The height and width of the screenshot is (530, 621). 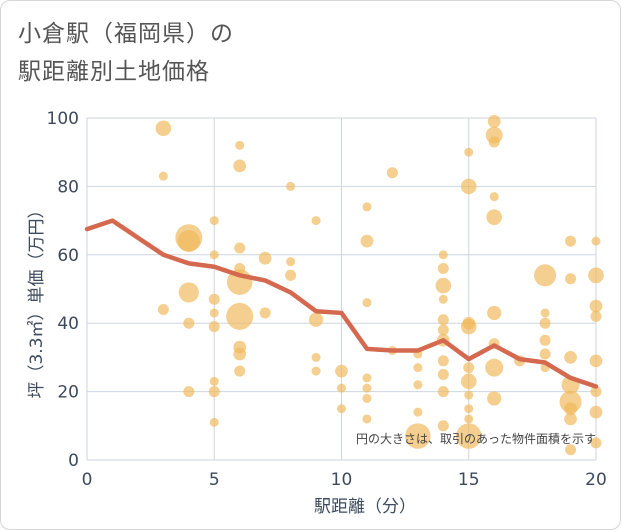 I want to click on y-tick-label: 20, so click(x=68, y=393).